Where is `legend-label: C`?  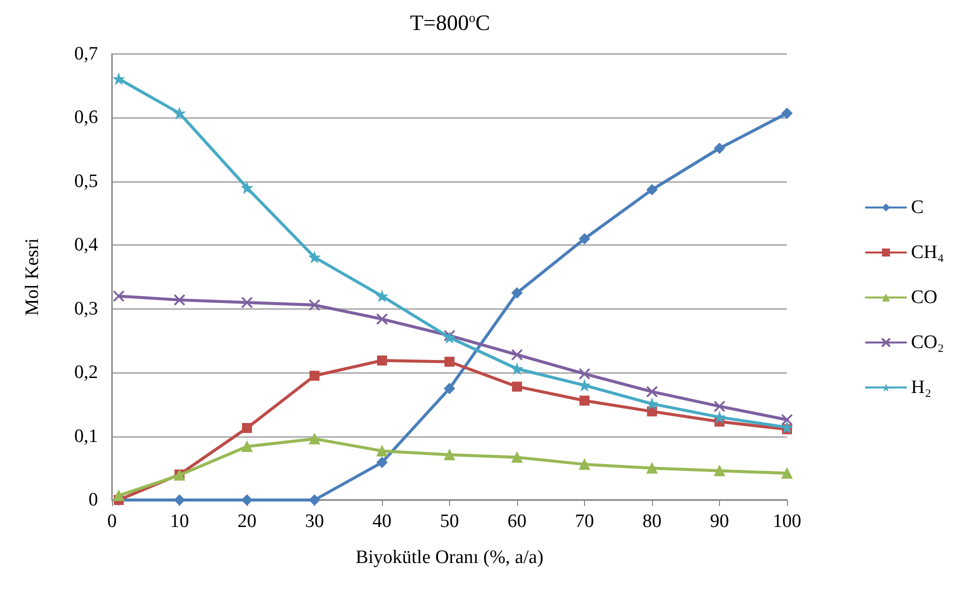
legend-label: C is located at coordinates (917, 207).